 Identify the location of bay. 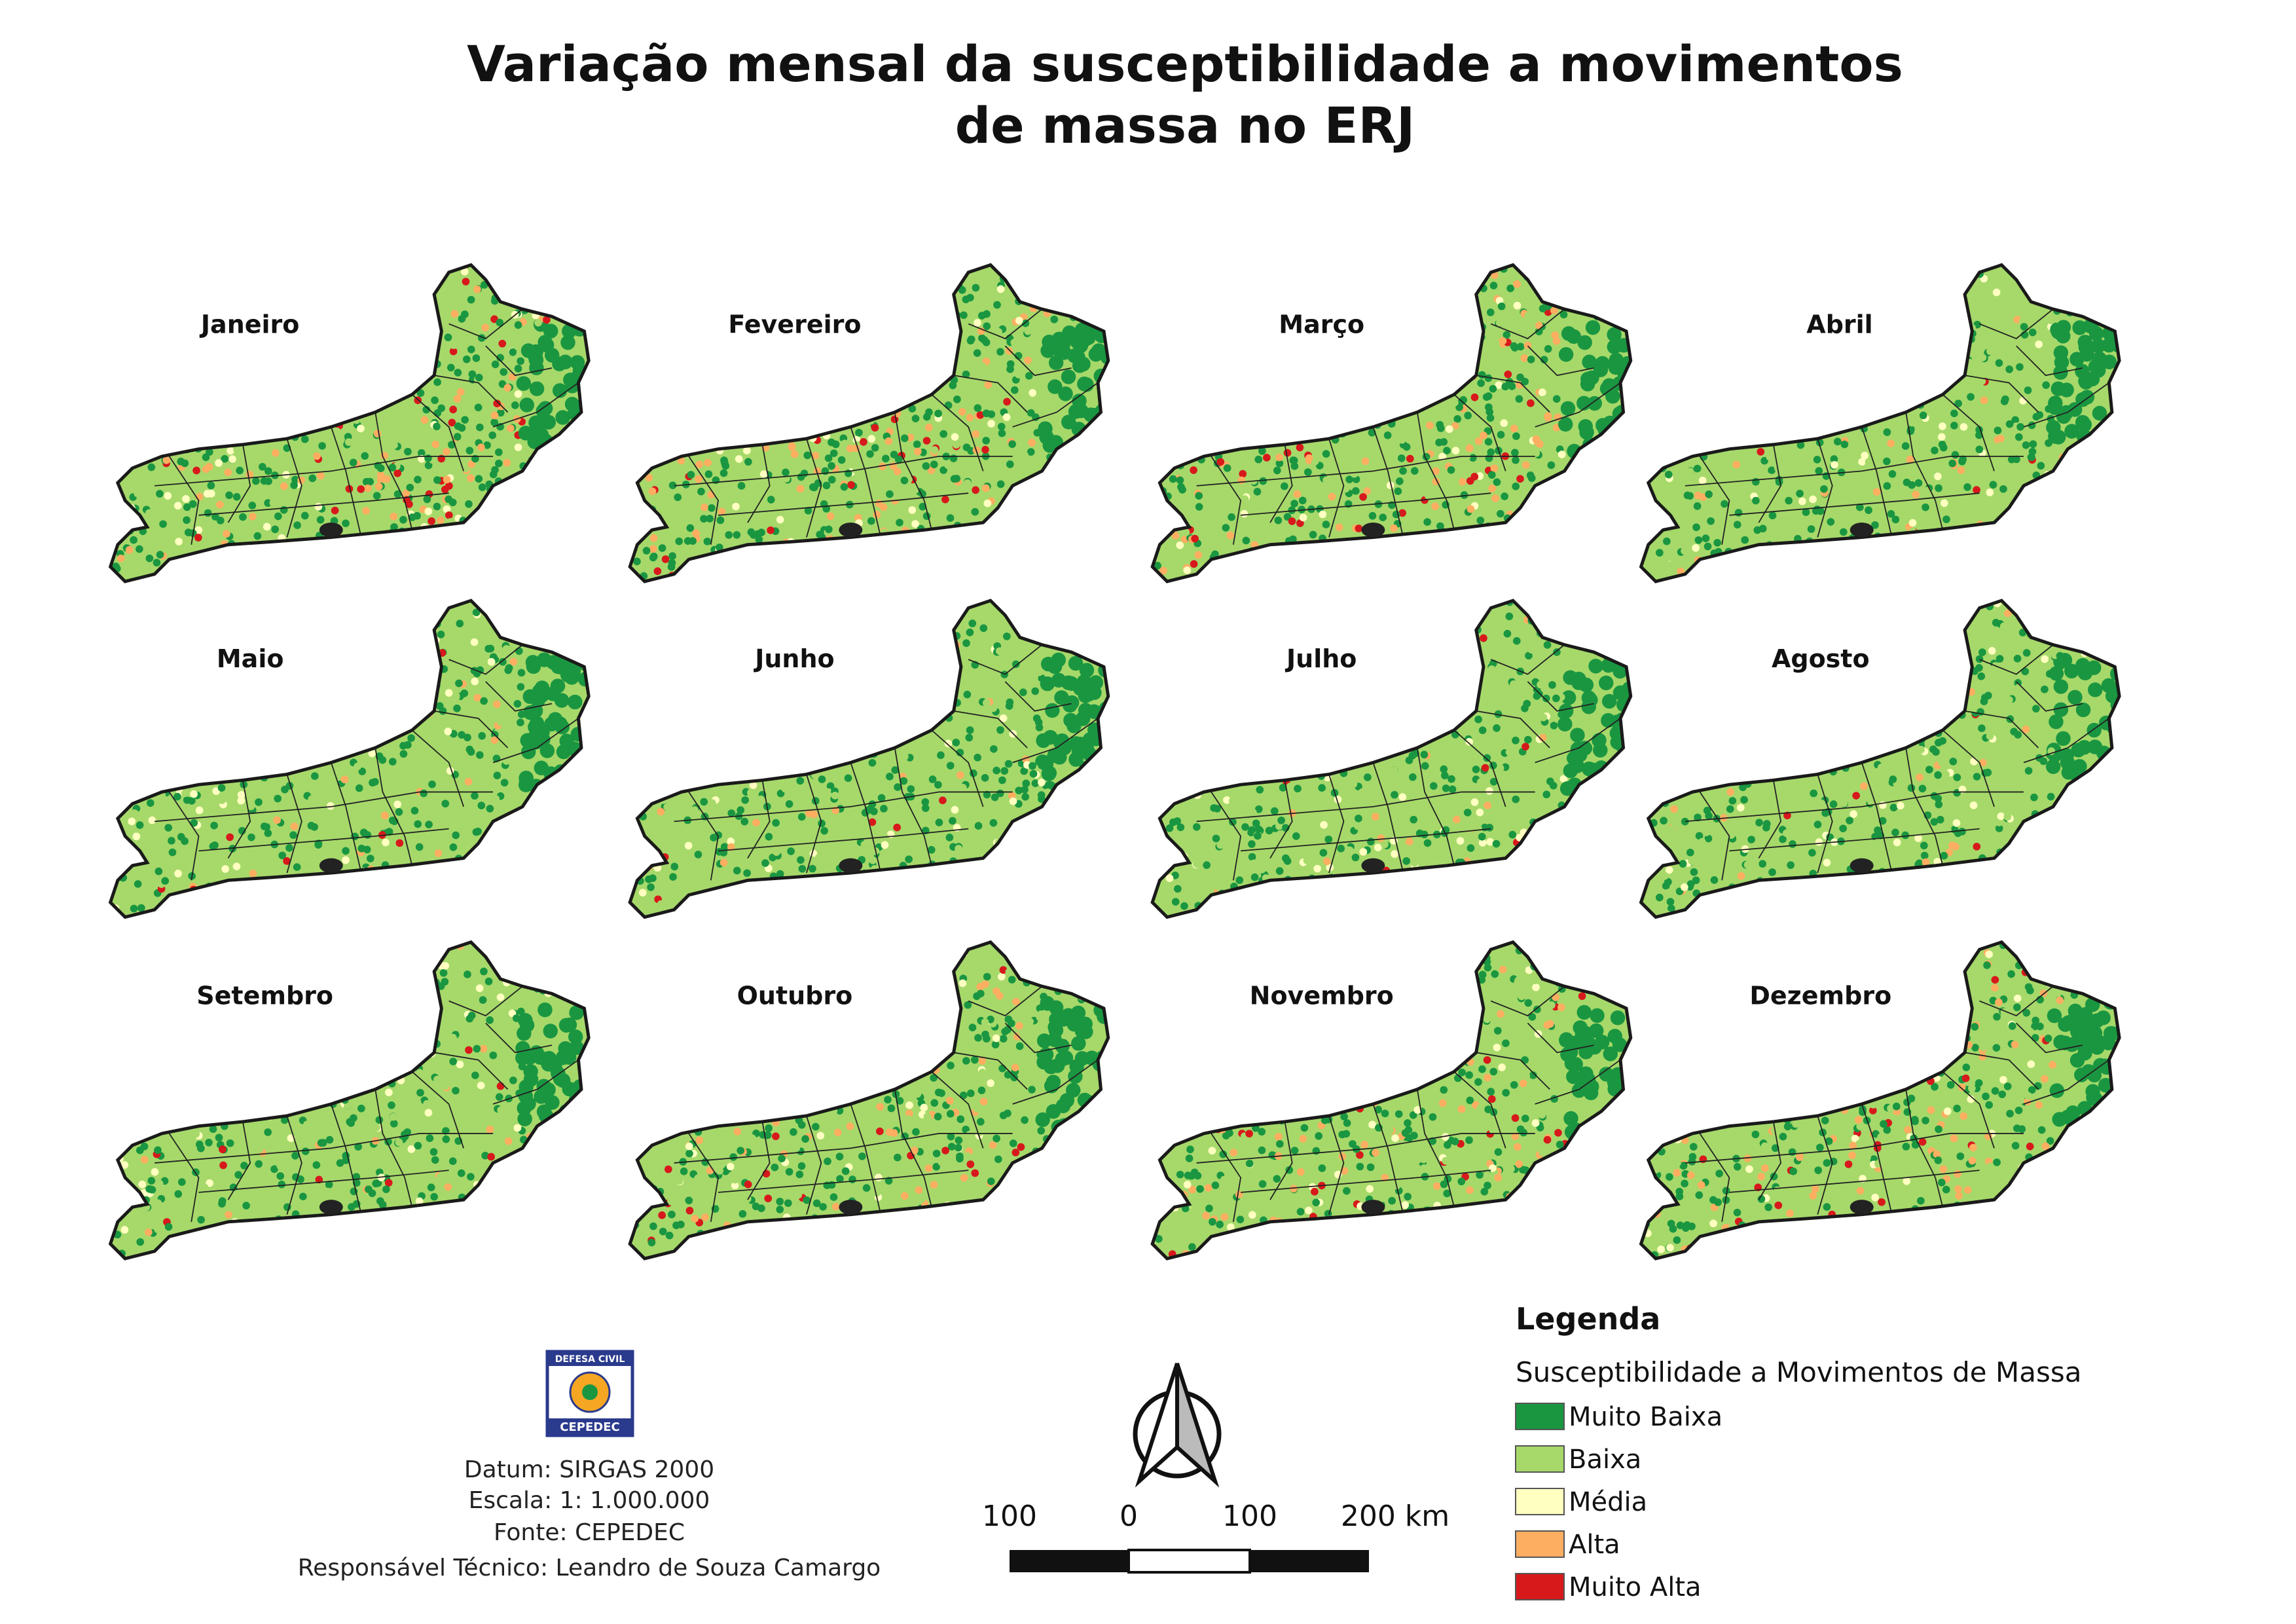
(331, 866).